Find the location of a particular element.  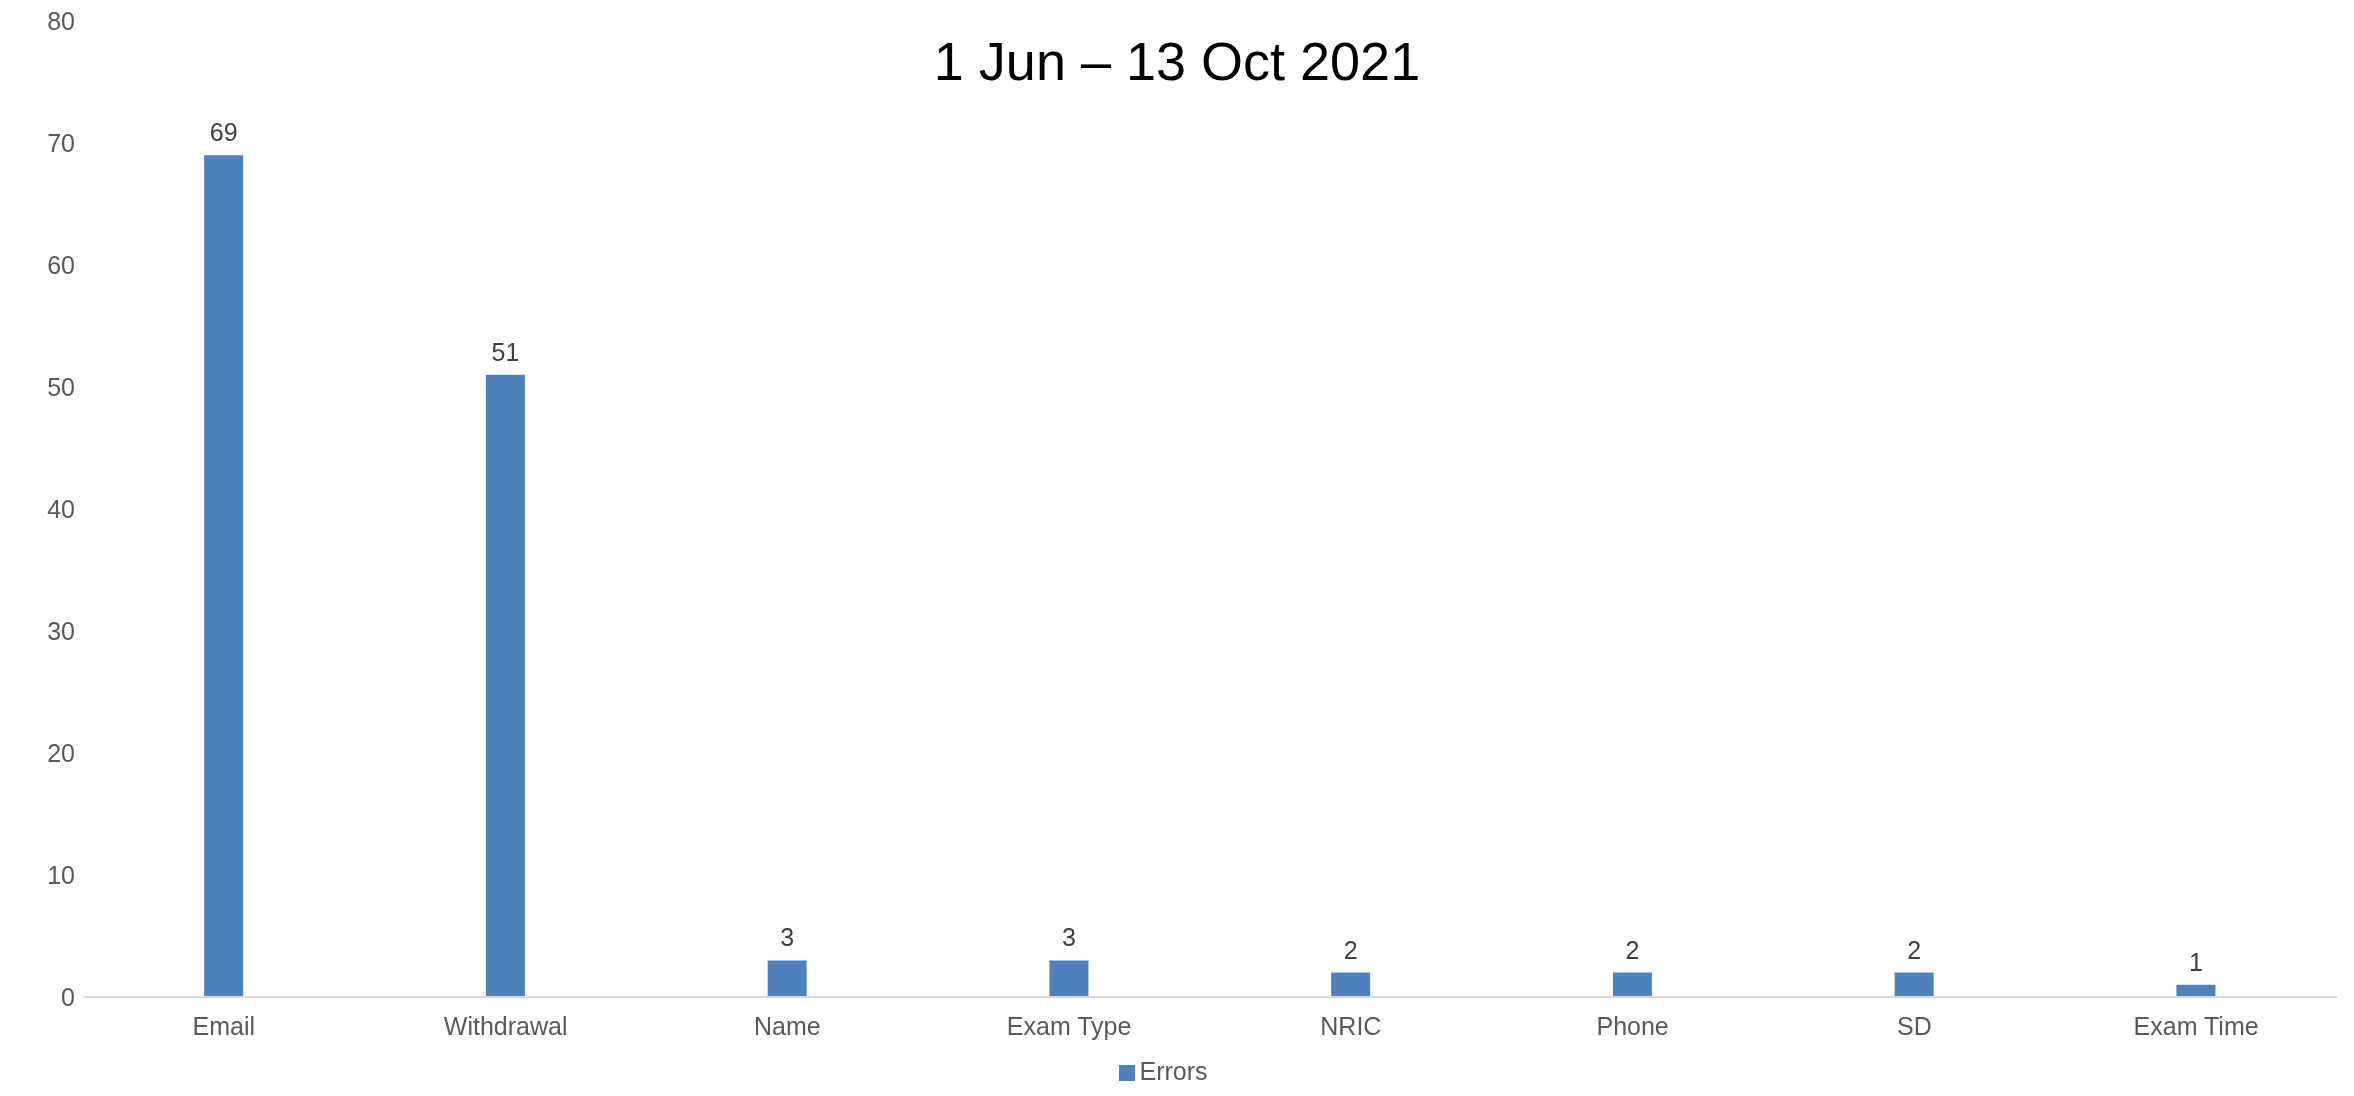

x-tick-label: Withdrawal is located at coordinates (505, 1025).